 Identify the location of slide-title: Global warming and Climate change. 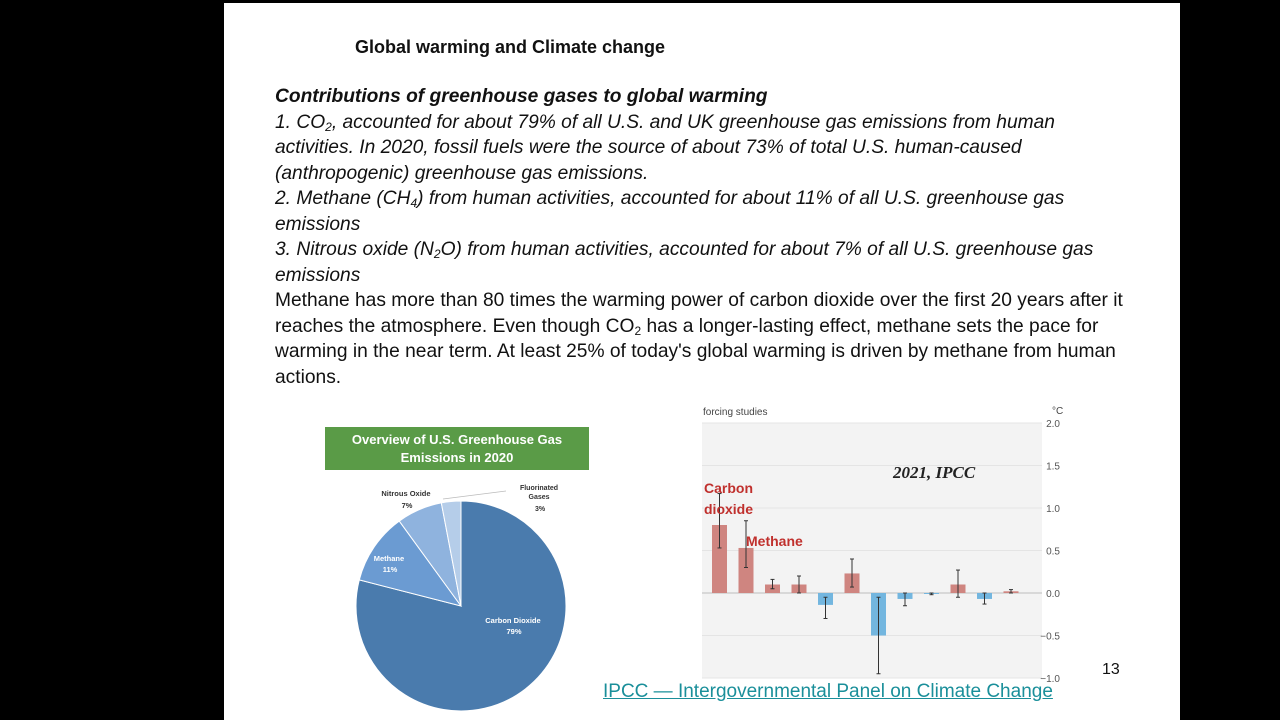
(510, 47).